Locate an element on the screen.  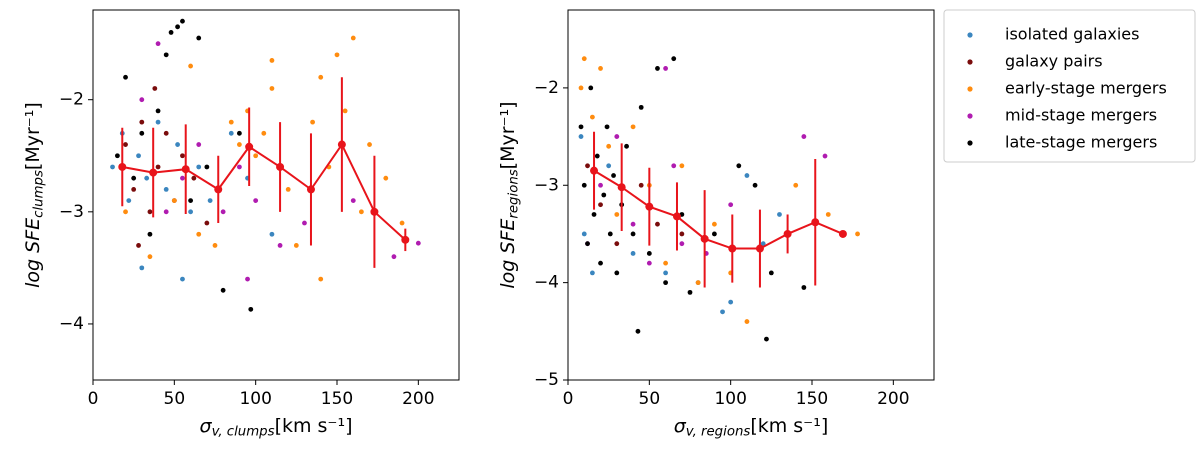
label-tail: [km s⁻¹] is located at coordinates (789, 426).